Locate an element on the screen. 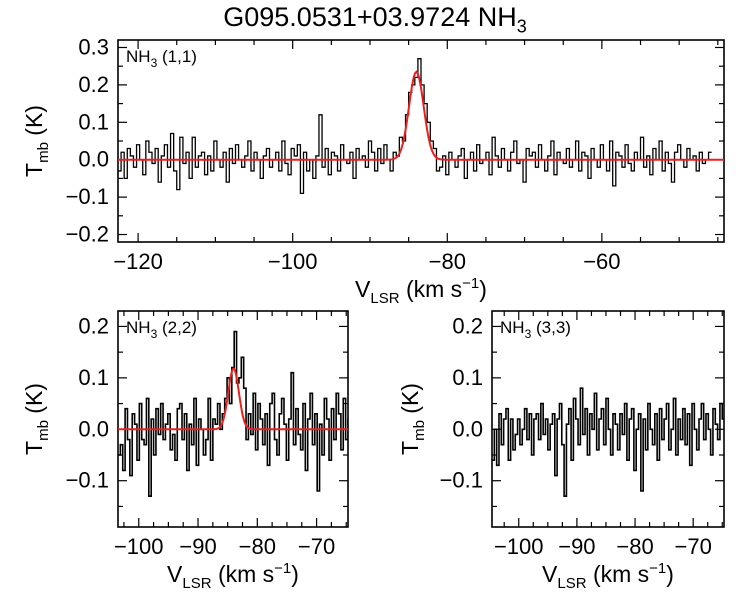 This screenshot has width=750, height=600. line-label: NH3 (1,1) is located at coordinates (161, 58).